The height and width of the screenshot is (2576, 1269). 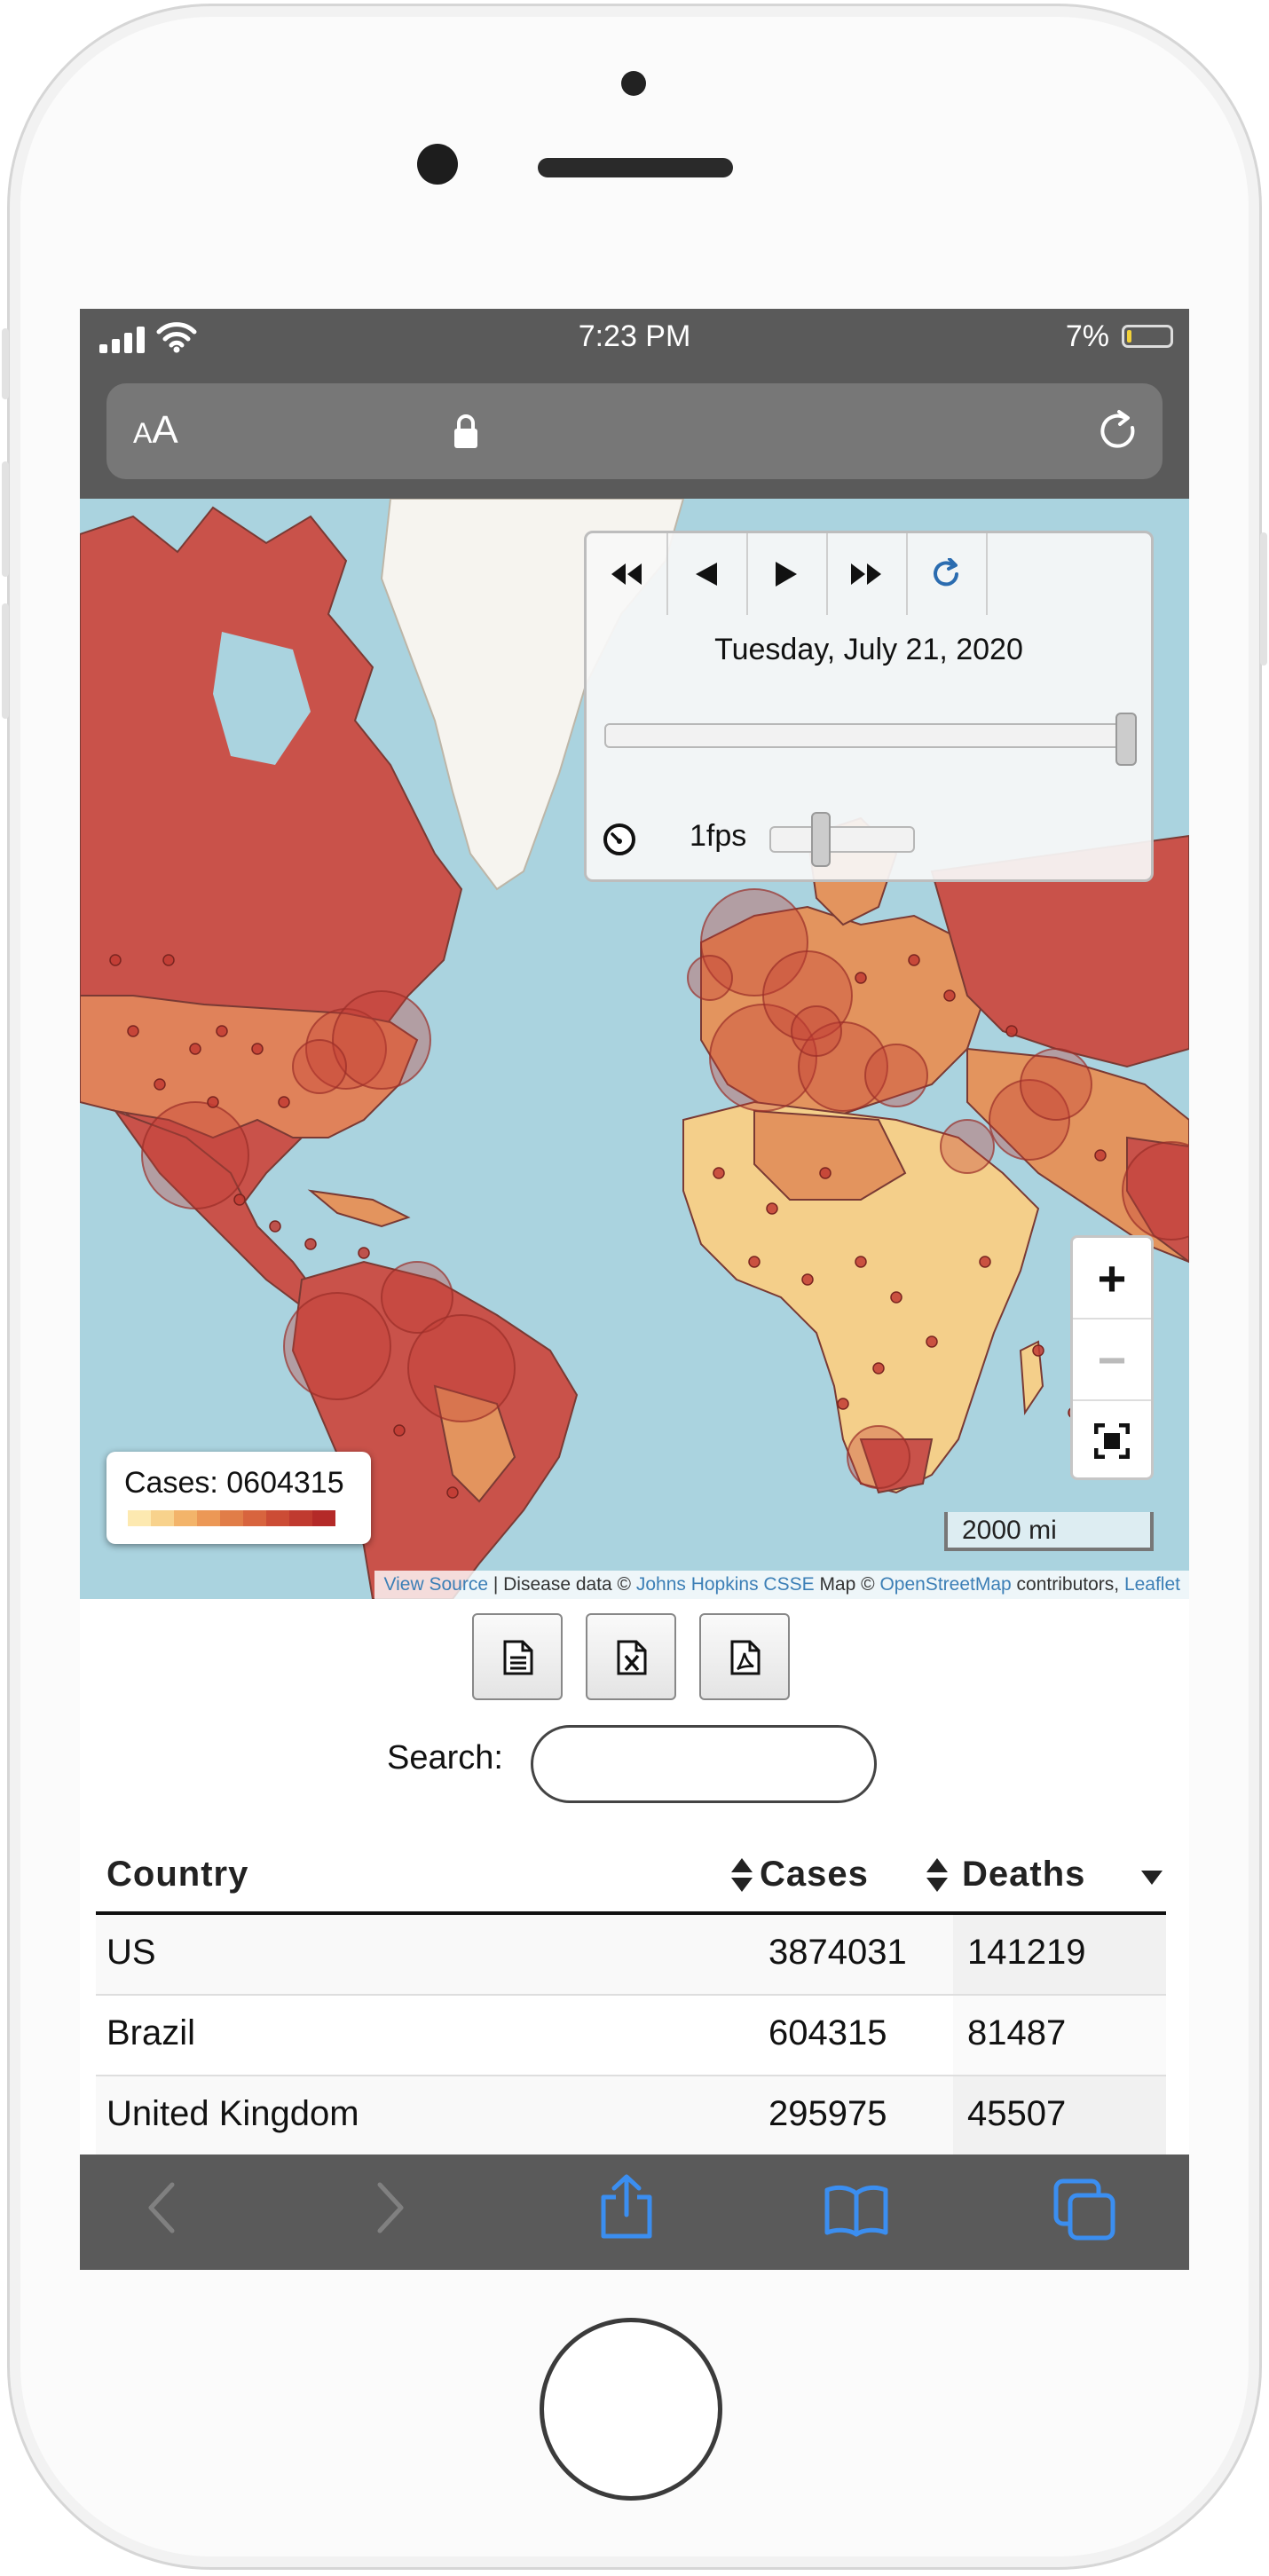 I want to click on timeline-control: Tuesday, July 21, 2020 1fps, so click(x=869, y=707).